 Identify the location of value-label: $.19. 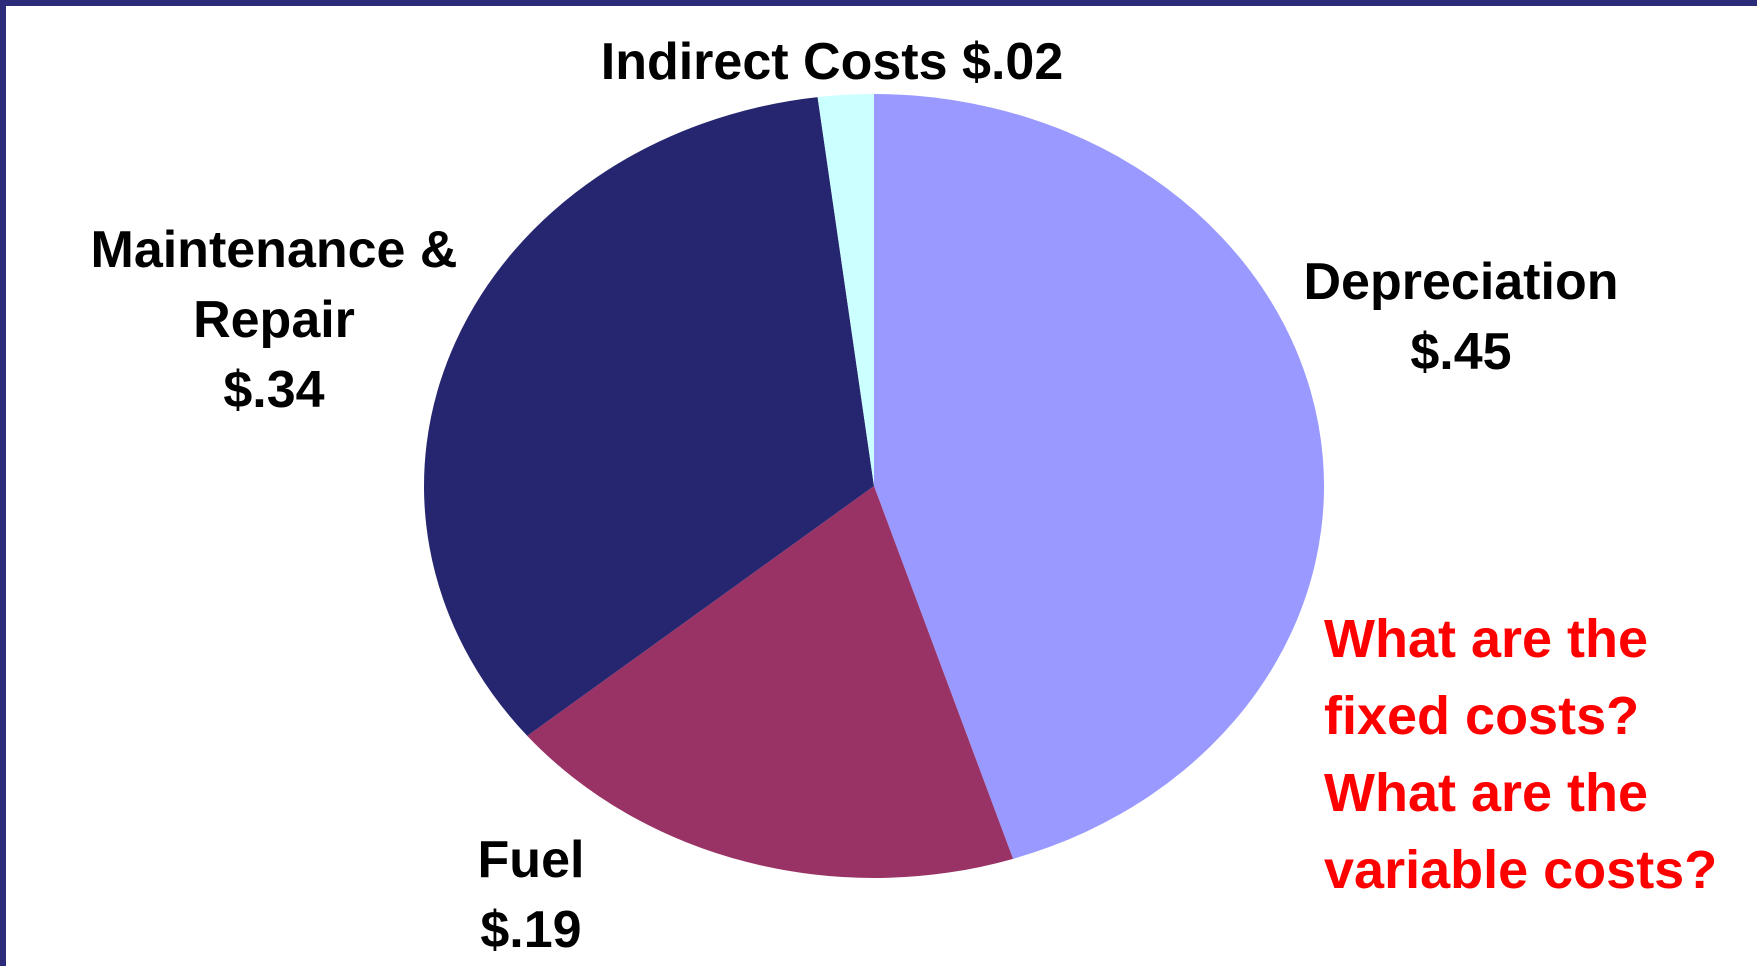
(531, 930).